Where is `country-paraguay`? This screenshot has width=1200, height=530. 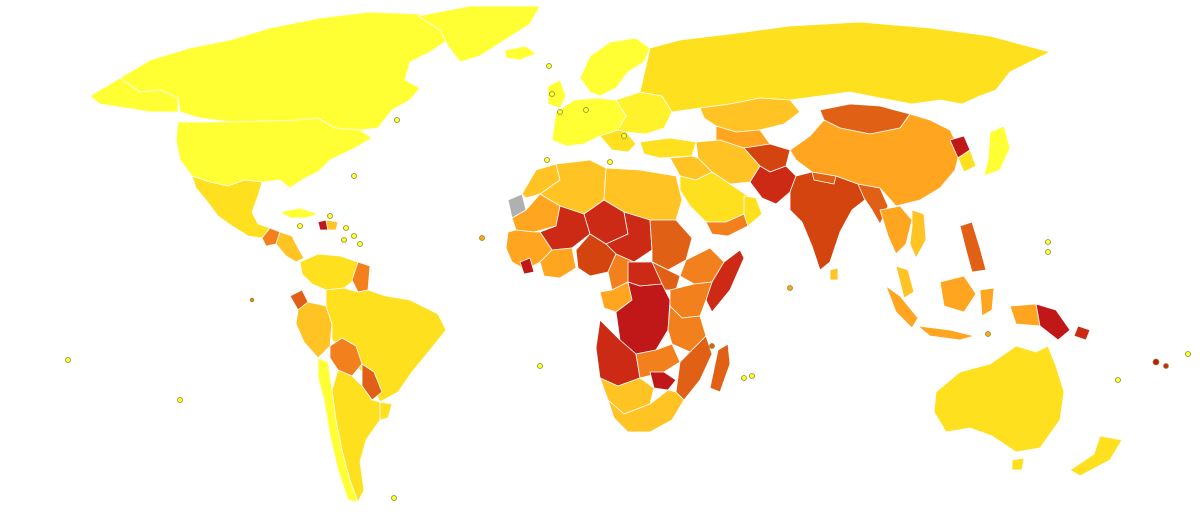
country-paraguay is located at coordinates (372, 382).